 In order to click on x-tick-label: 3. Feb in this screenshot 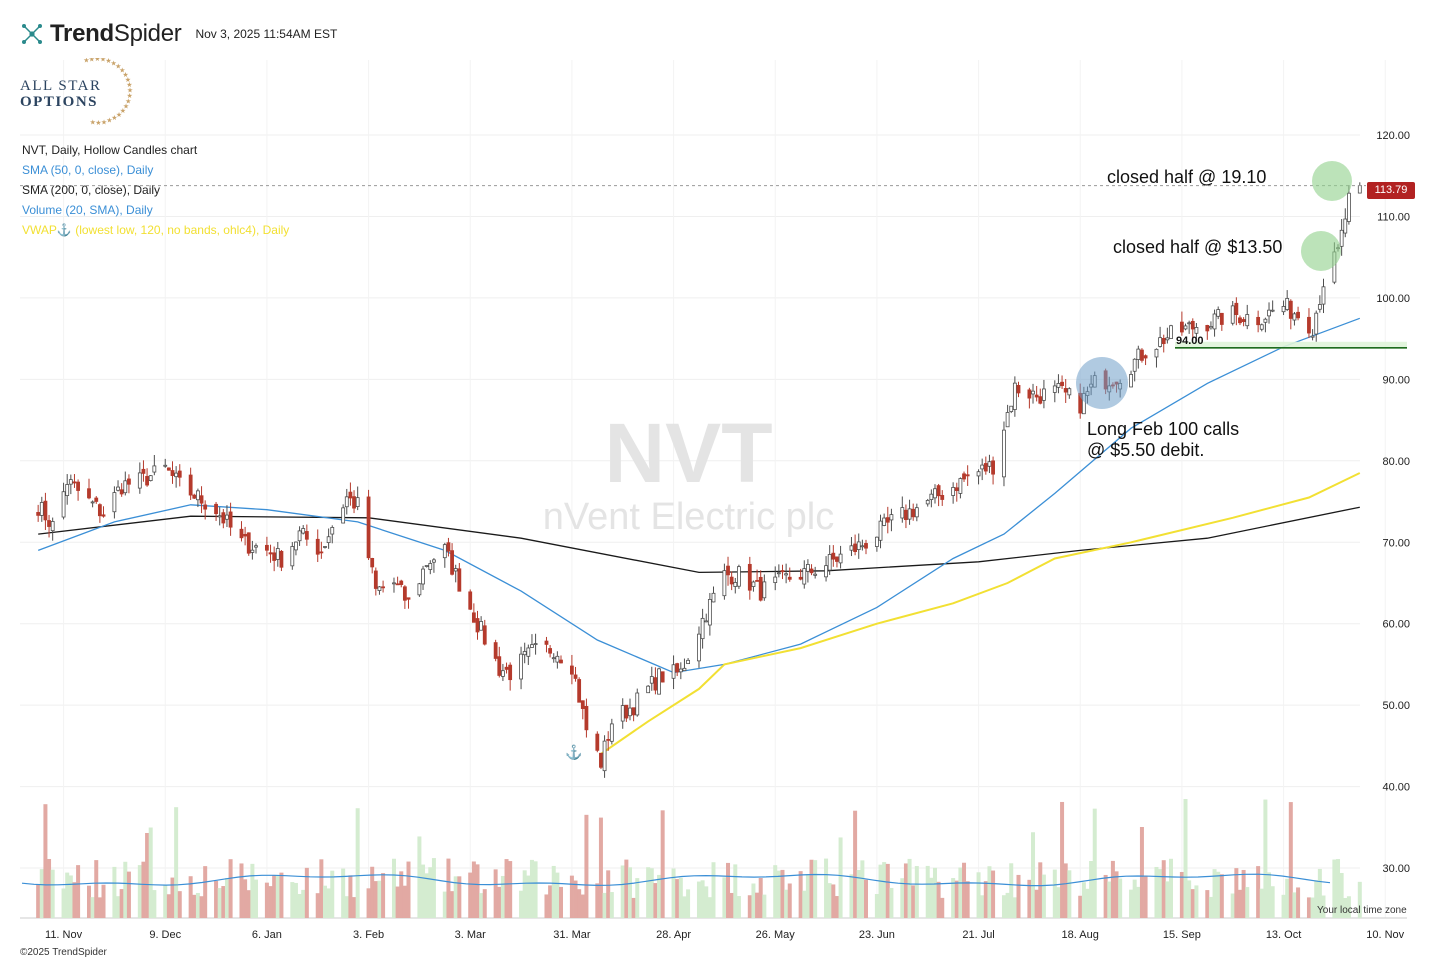, I will do `click(368, 935)`.